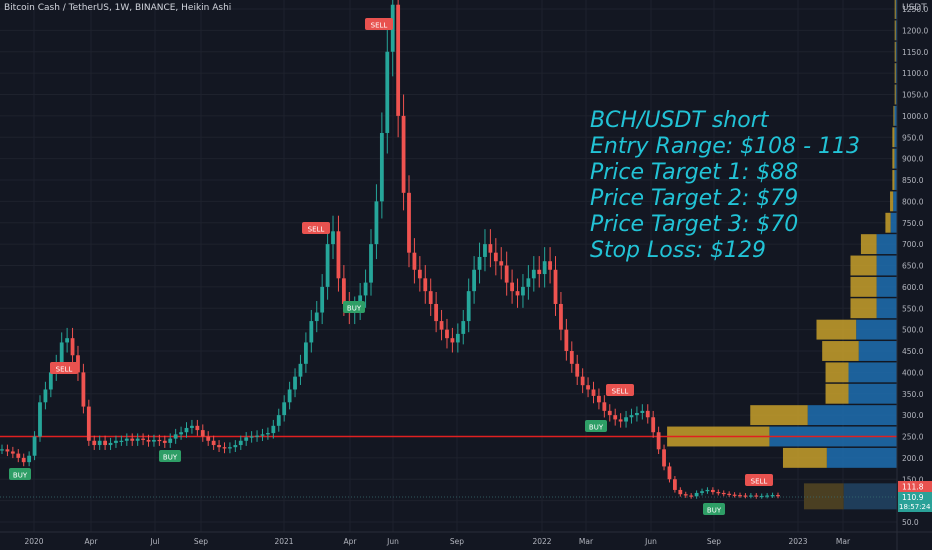 This screenshot has height=550, width=932. Describe the element at coordinates (915, 30) in the screenshot. I see `price-tick-label: 1200.0` at that location.